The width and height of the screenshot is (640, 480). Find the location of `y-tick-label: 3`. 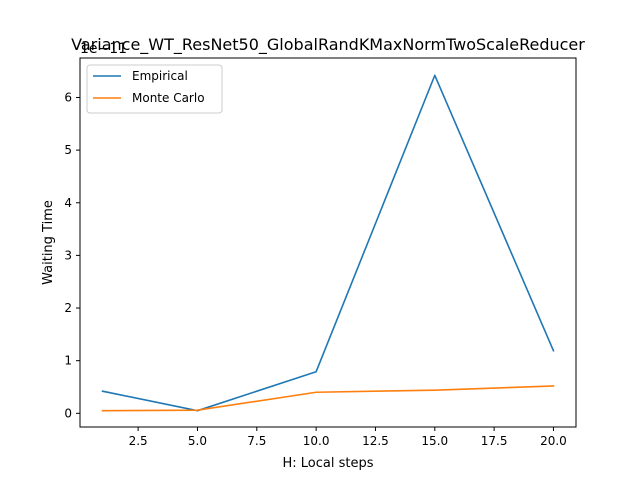

y-tick-label: 3 is located at coordinates (68, 255).